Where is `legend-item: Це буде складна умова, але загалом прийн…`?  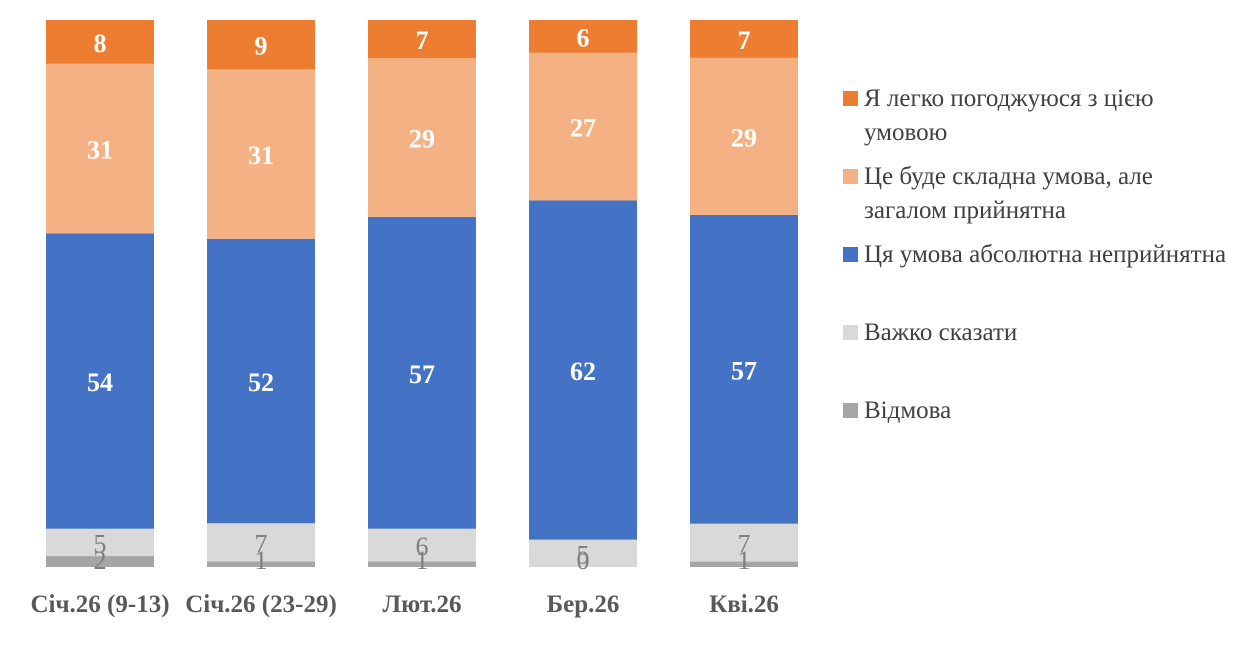
legend-item: Це буде складна умова, але загалом прийн… is located at coordinates (1035, 199).